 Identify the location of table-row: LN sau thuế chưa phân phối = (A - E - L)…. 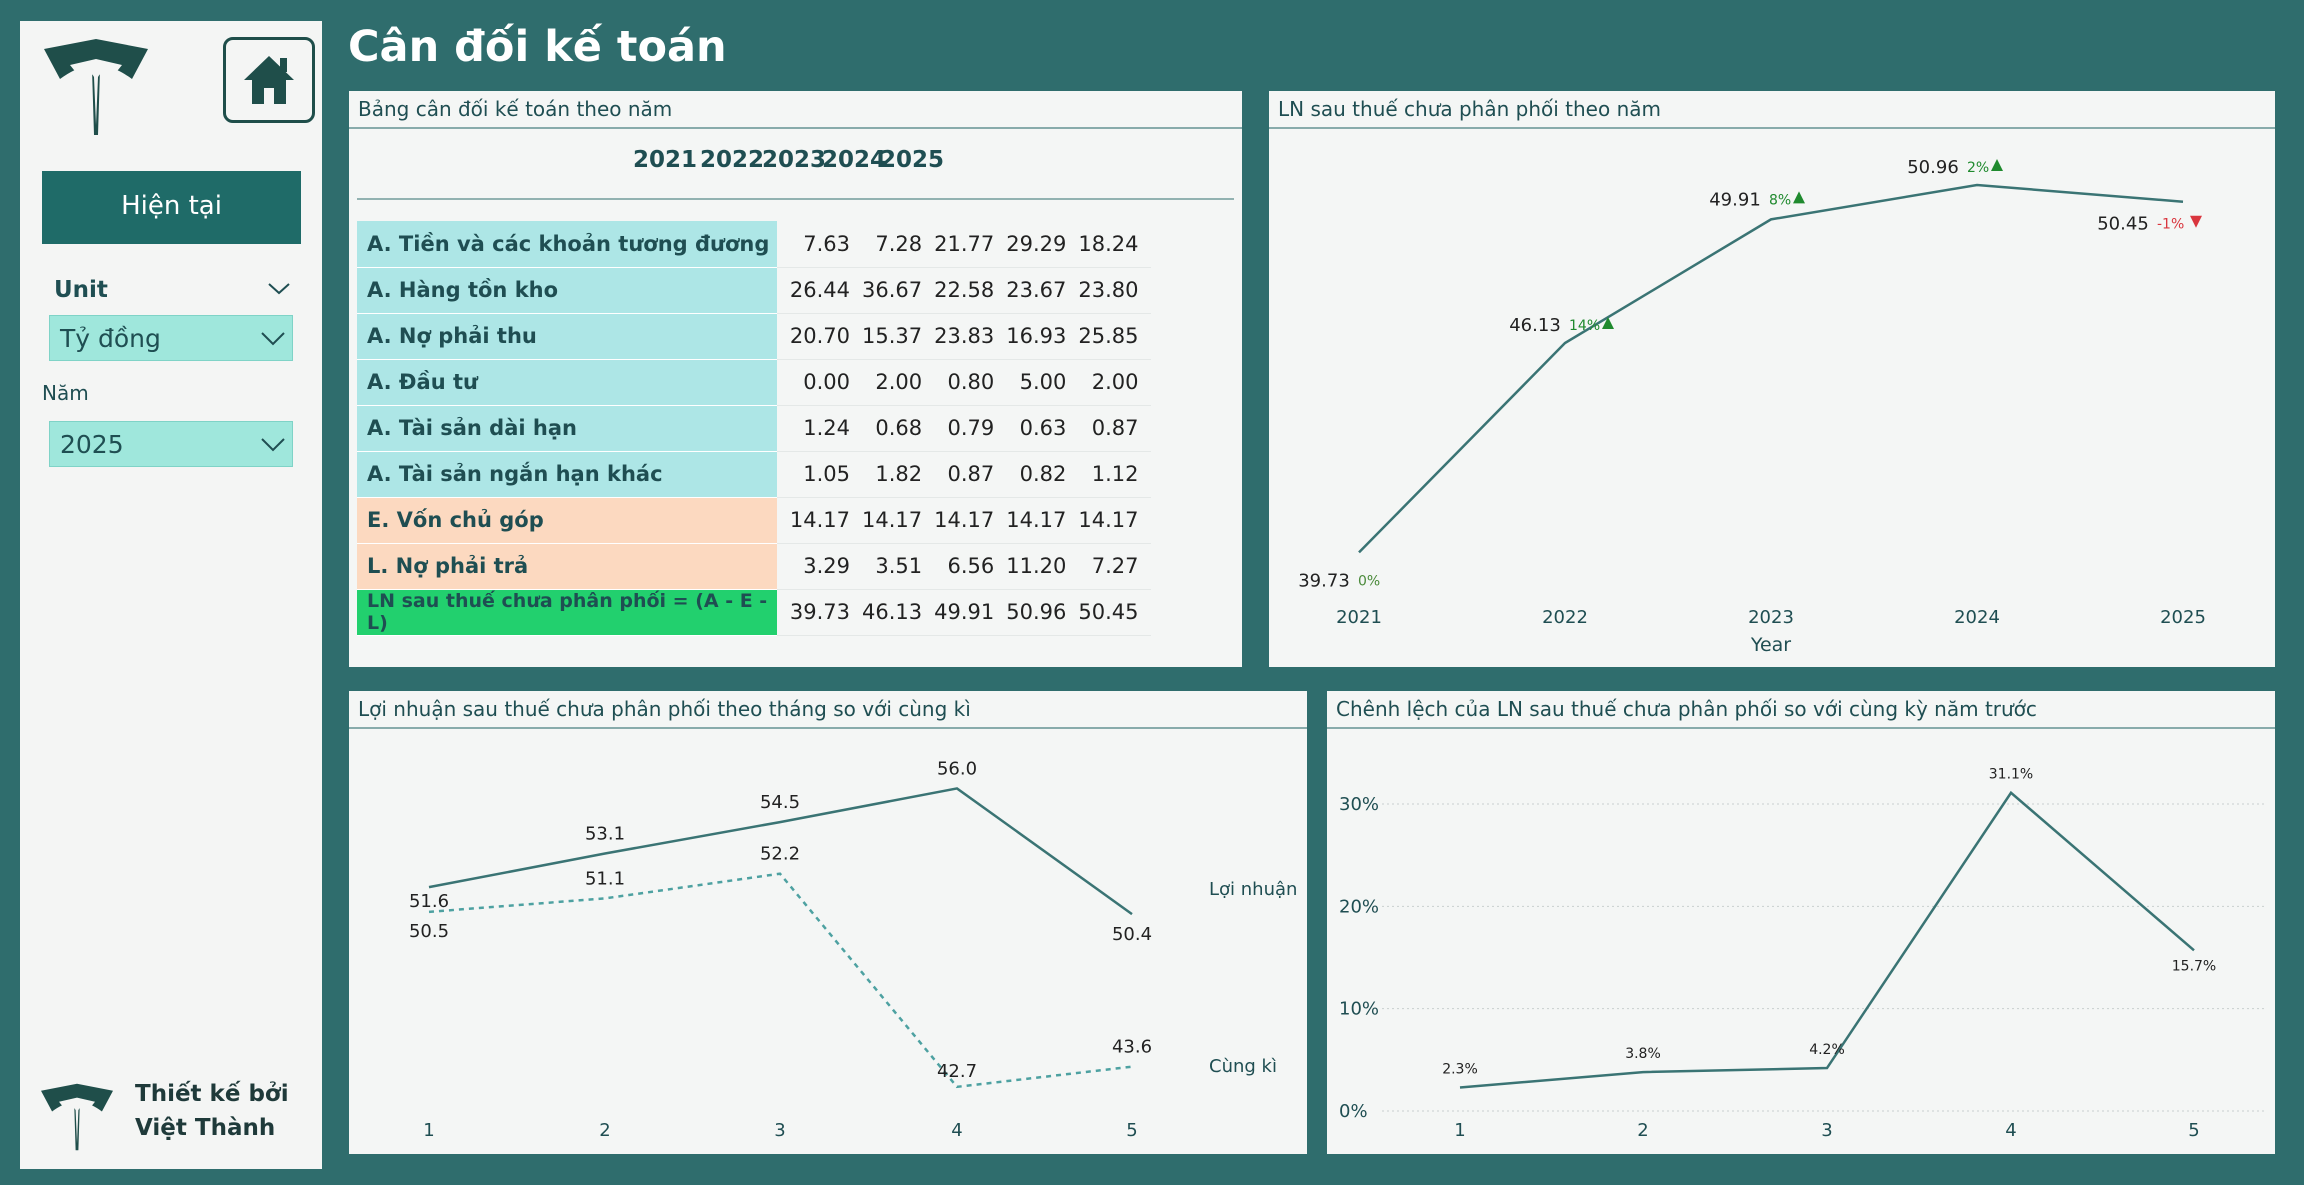
(754, 612).